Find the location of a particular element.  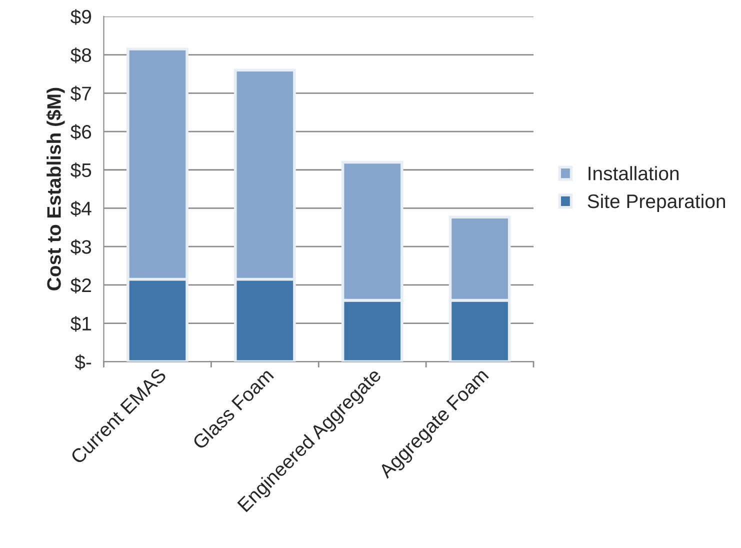

y-tick-label: $4 is located at coordinates (81, 208).